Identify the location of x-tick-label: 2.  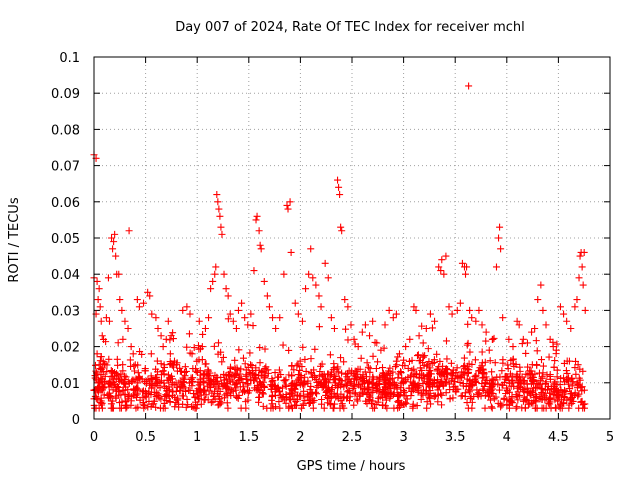
(300, 437).